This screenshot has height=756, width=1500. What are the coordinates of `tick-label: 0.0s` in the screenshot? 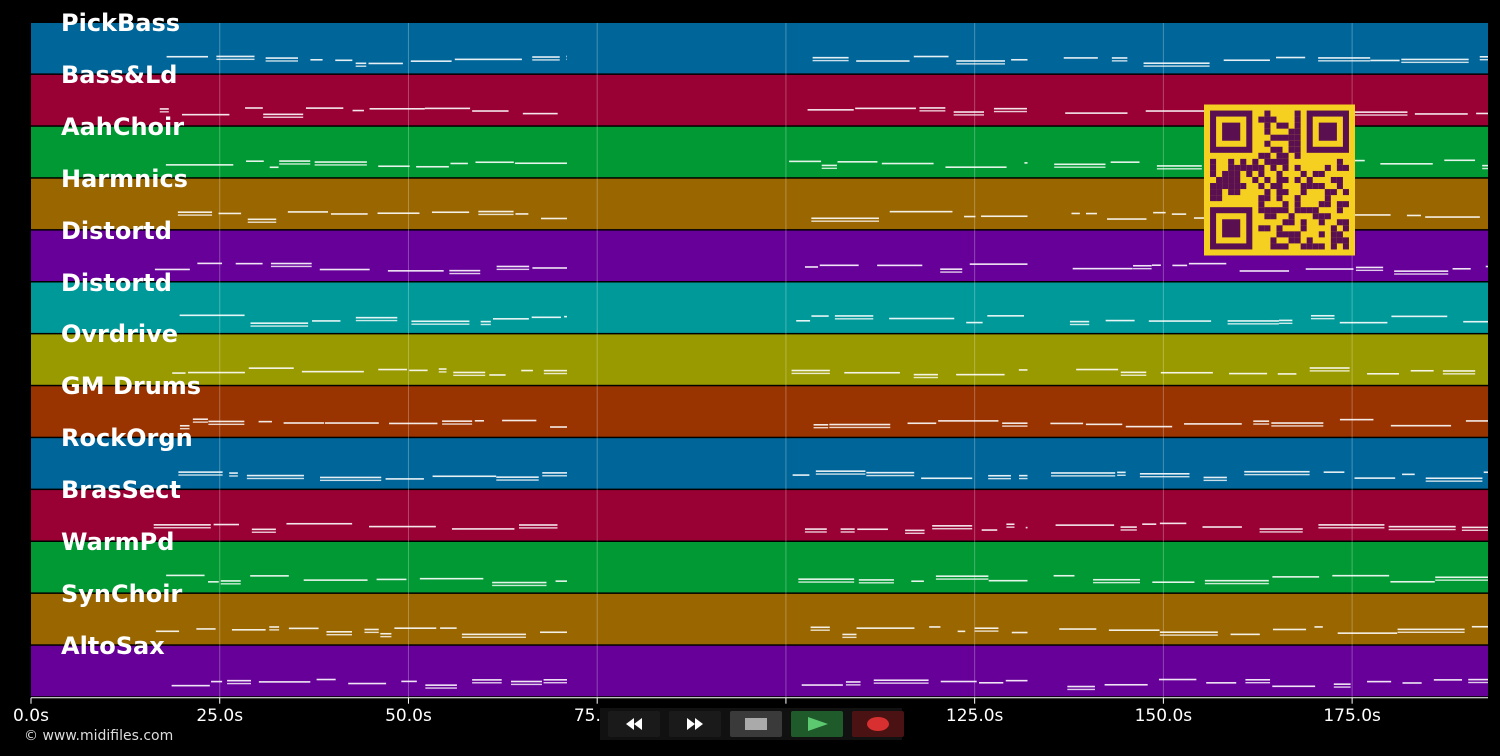 It's located at (31, 716).